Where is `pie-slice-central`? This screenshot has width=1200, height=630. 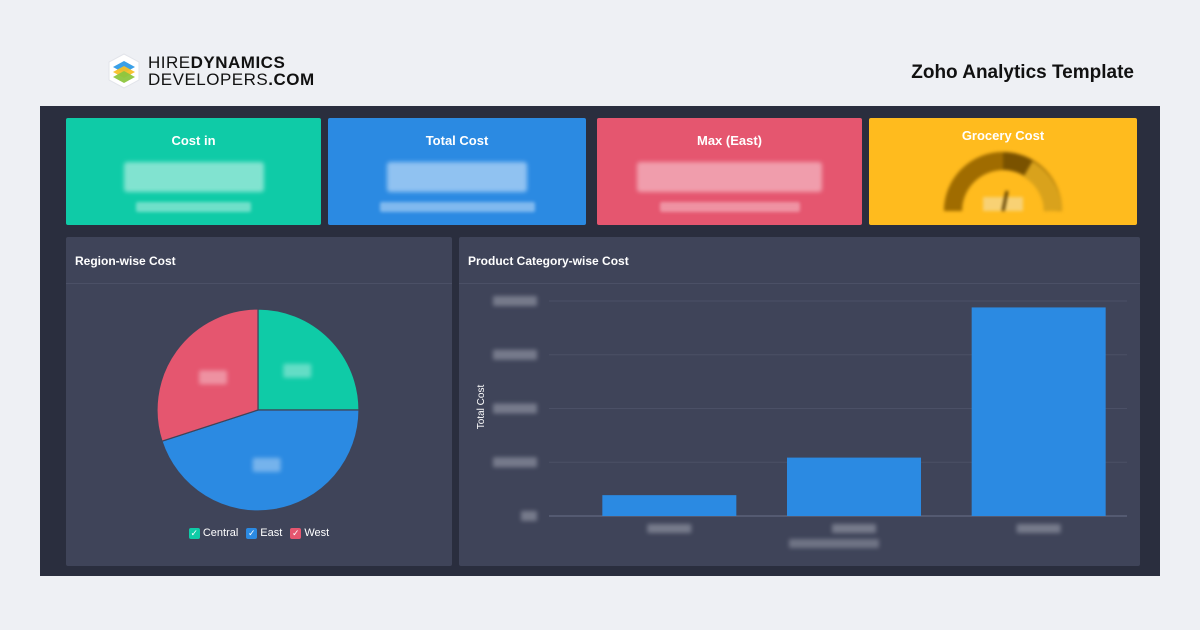
pie-slice-central is located at coordinates (308, 359).